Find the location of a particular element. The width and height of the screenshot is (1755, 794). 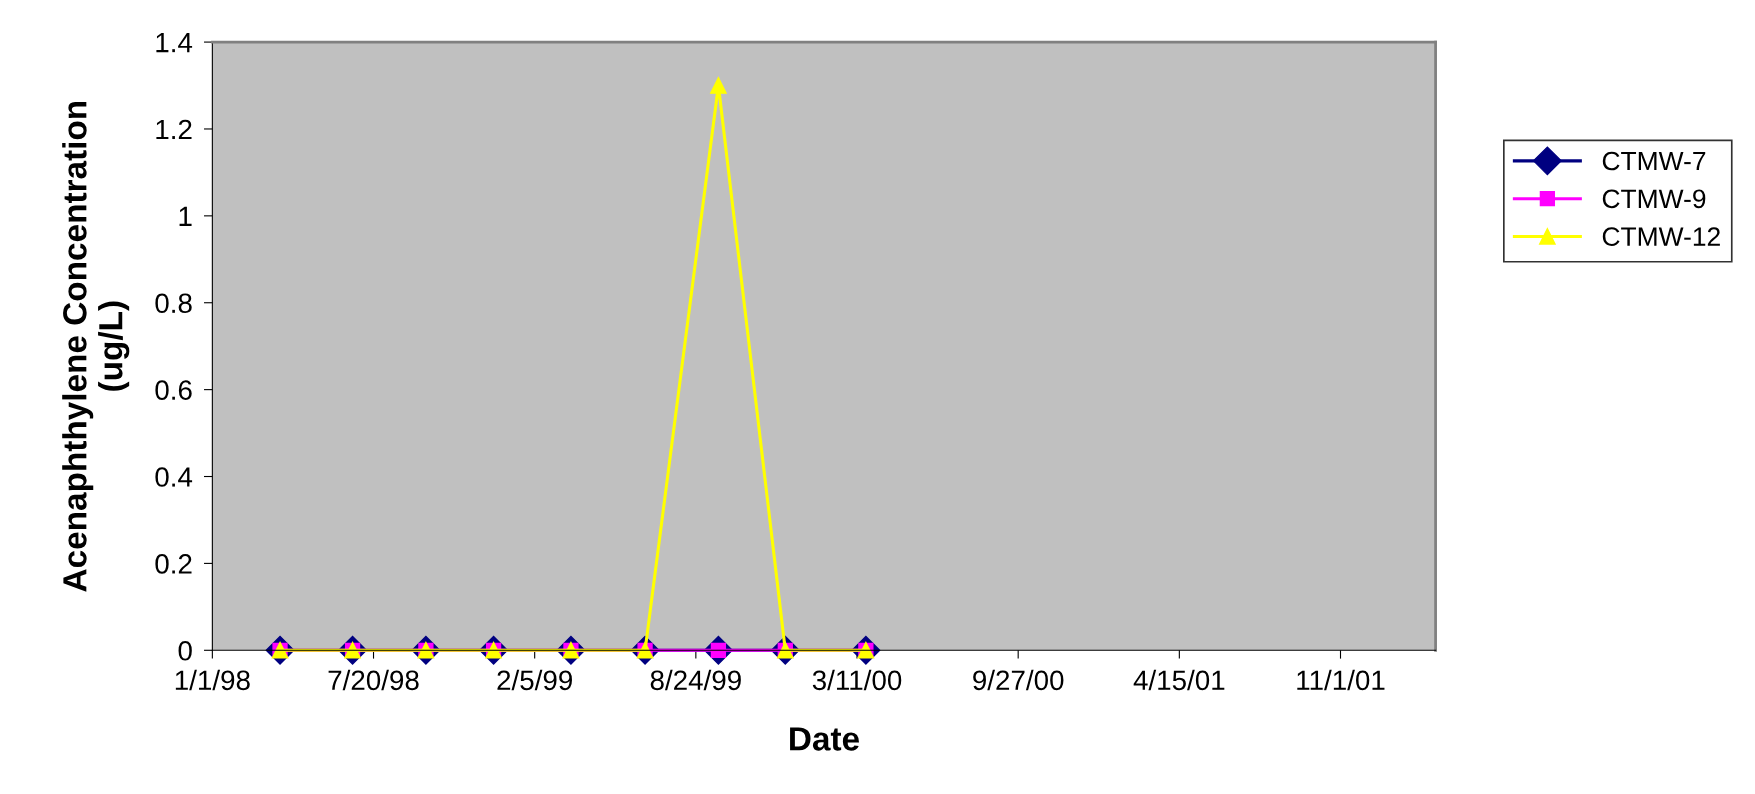

x-axis-title: Date is located at coordinates (824, 739).